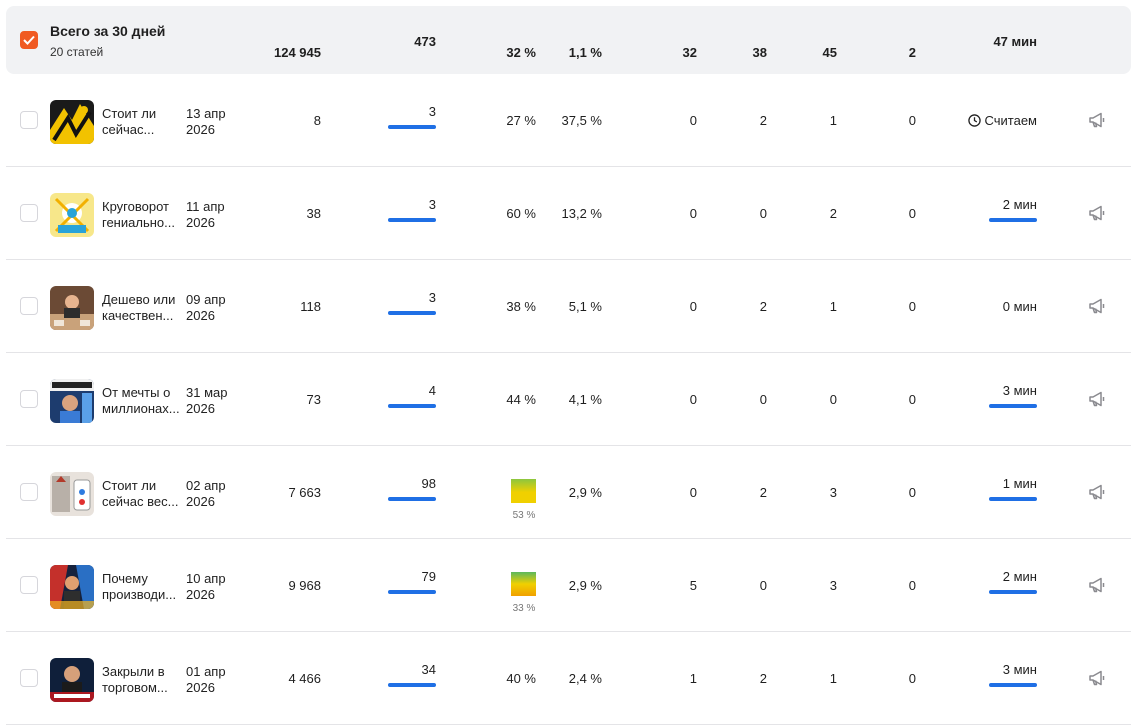  I want to click on views-value: 8, so click(317, 120).